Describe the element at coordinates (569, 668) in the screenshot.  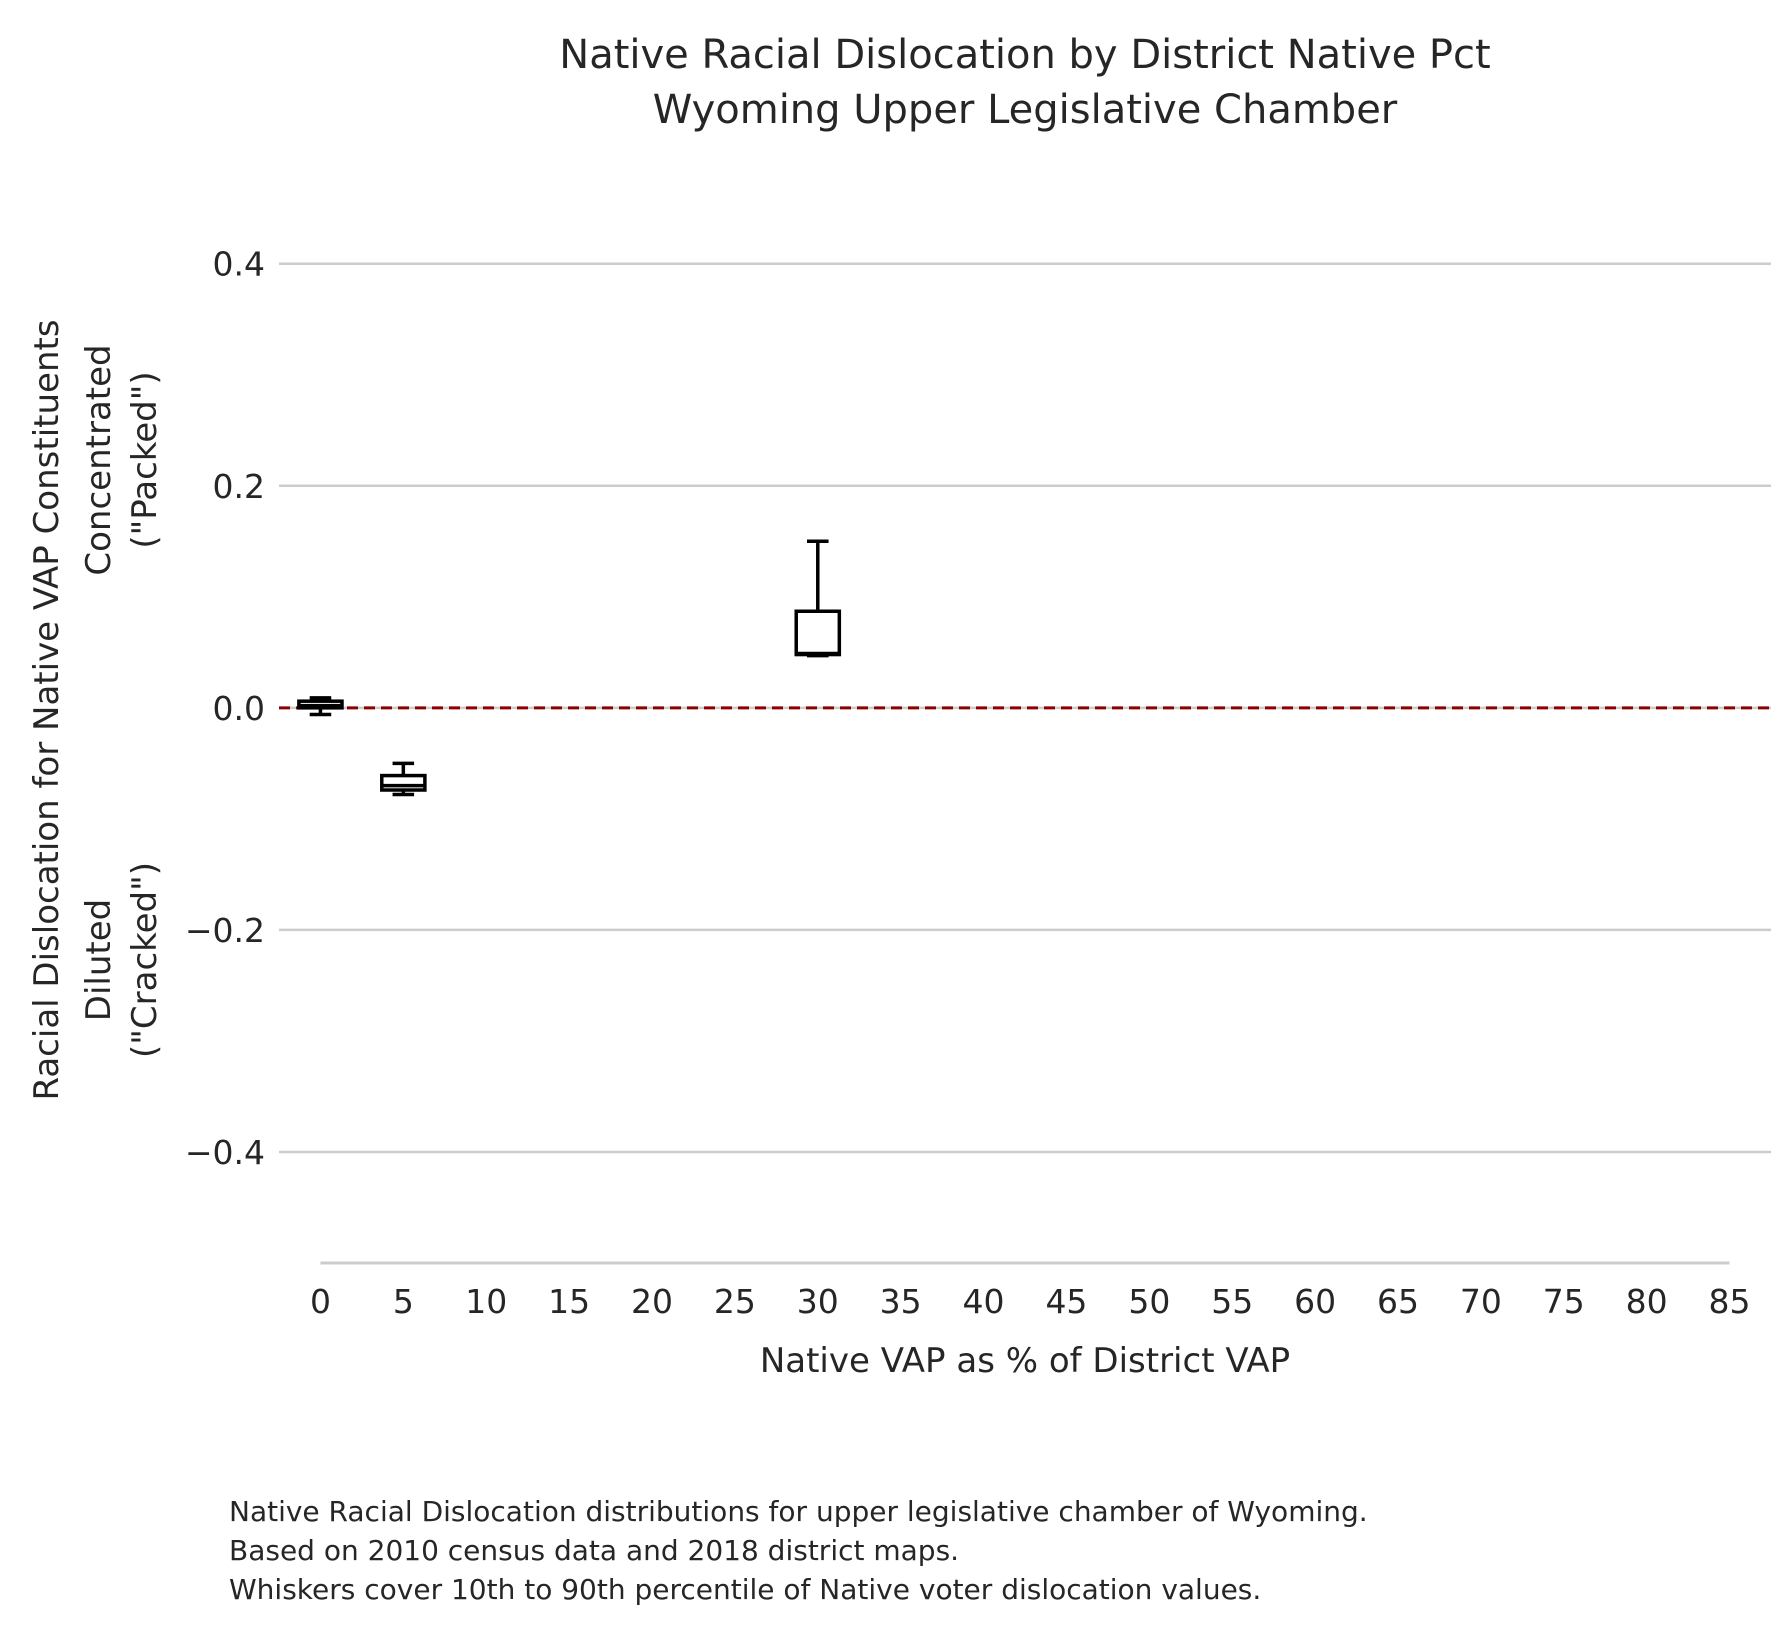
I see `box-series` at that location.